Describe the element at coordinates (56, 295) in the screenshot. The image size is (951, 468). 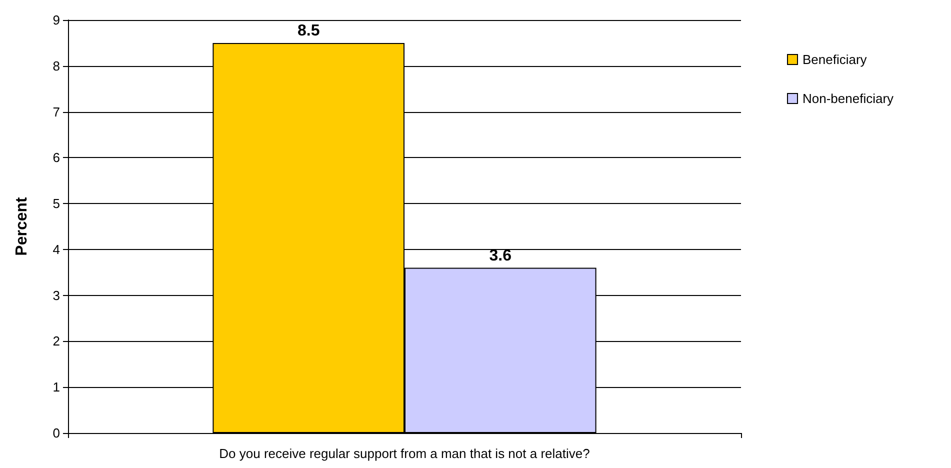
I see `y-tick-label: 3` at that location.